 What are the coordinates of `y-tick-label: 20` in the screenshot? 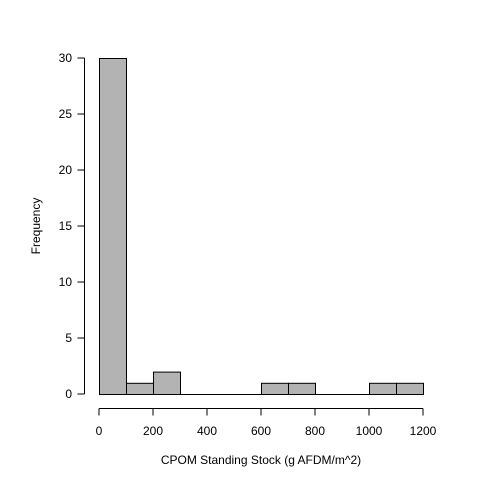 It's located at (66, 170).